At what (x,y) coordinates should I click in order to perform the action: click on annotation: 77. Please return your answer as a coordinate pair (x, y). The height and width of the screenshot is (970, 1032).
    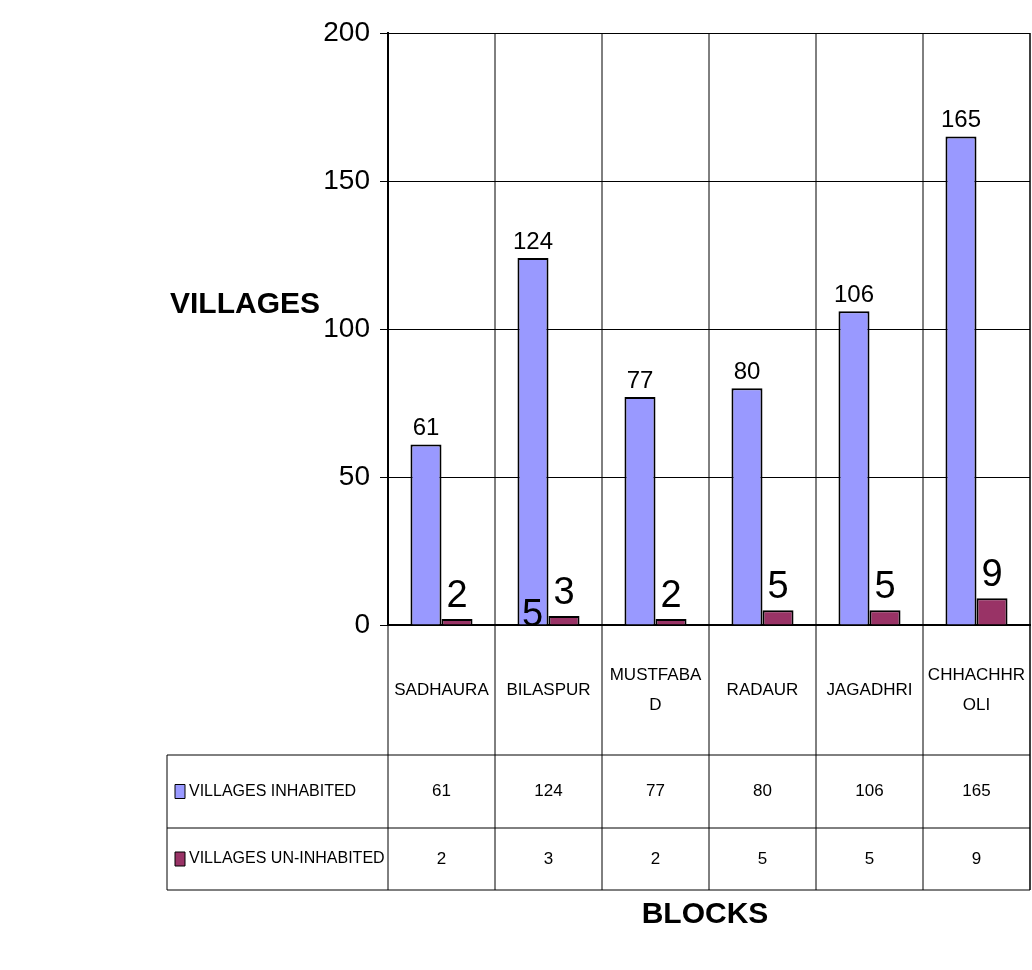
    Looking at the image, I should click on (640, 379).